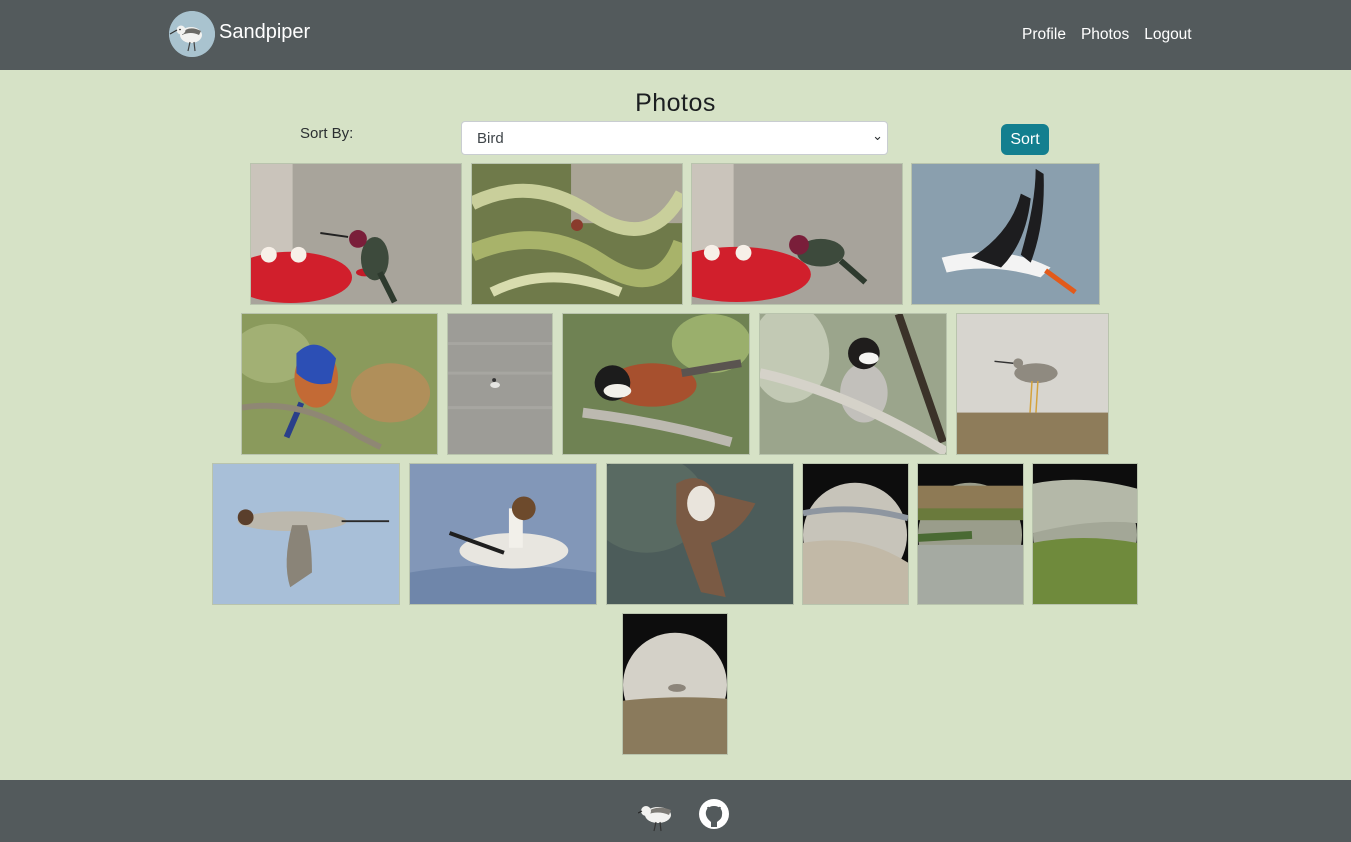 This screenshot has height=842, width=1351. I want to click on nav-links: Profile Photos Logout, so click(1114, 35).